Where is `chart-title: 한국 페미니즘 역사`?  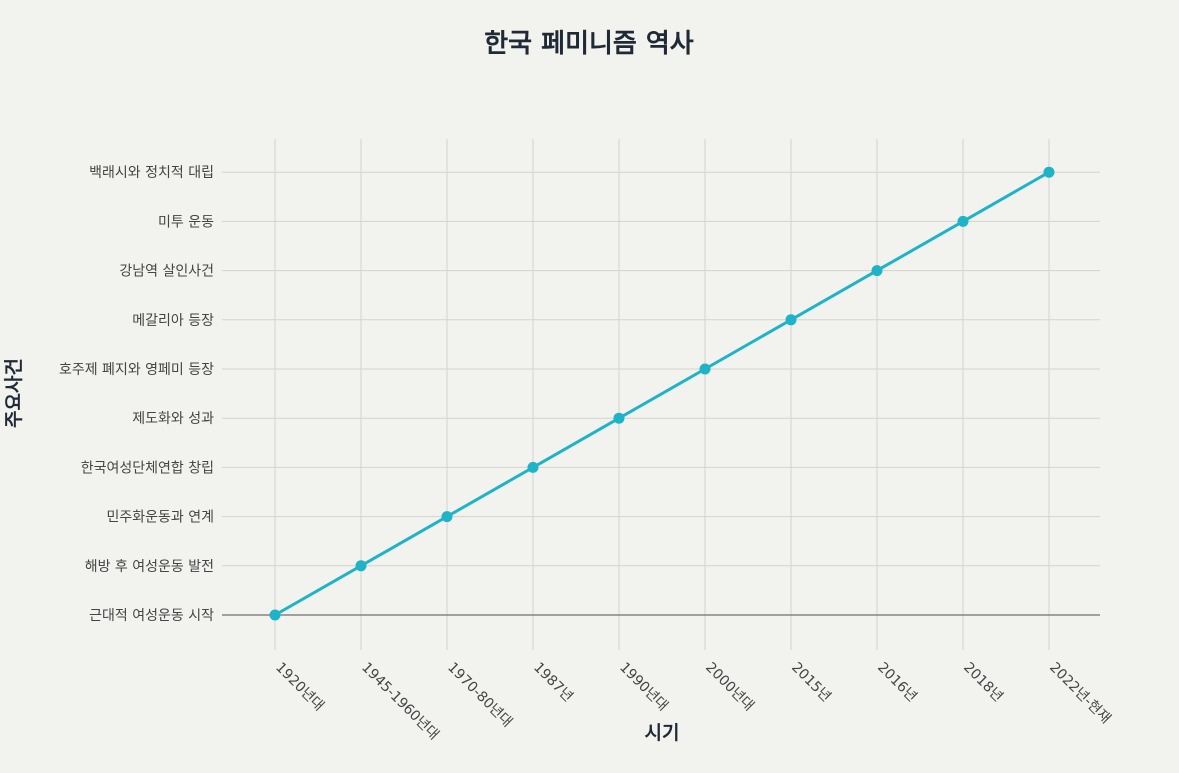 chart-title: 한국 페미니즘 역사 is located at coordinates (589, 44).